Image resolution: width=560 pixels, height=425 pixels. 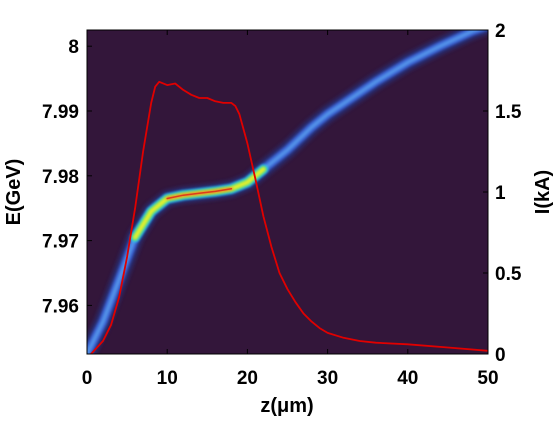 What do you see at coordinates (199, 194) in the screenshot?
I see `heatmap-core-max` at bounding box center [199, 194].